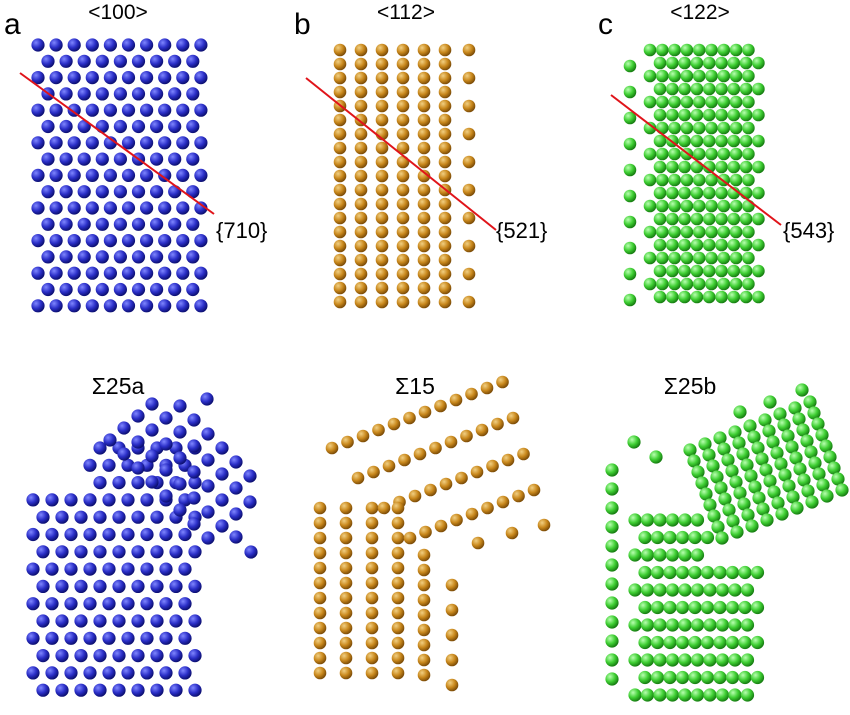 The image size is (850, 715). I want to click on panel-letter-a: a, so click(12, 24).